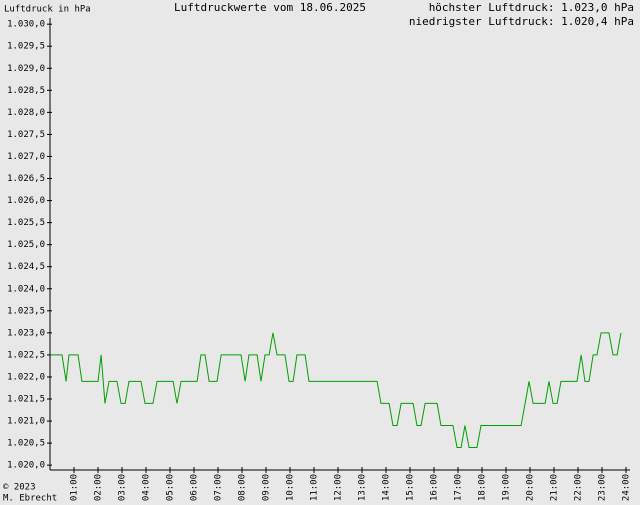 This screenshot has width=640, height=505. I want to click on x-tick-label: 04:00, so click(147, 487).